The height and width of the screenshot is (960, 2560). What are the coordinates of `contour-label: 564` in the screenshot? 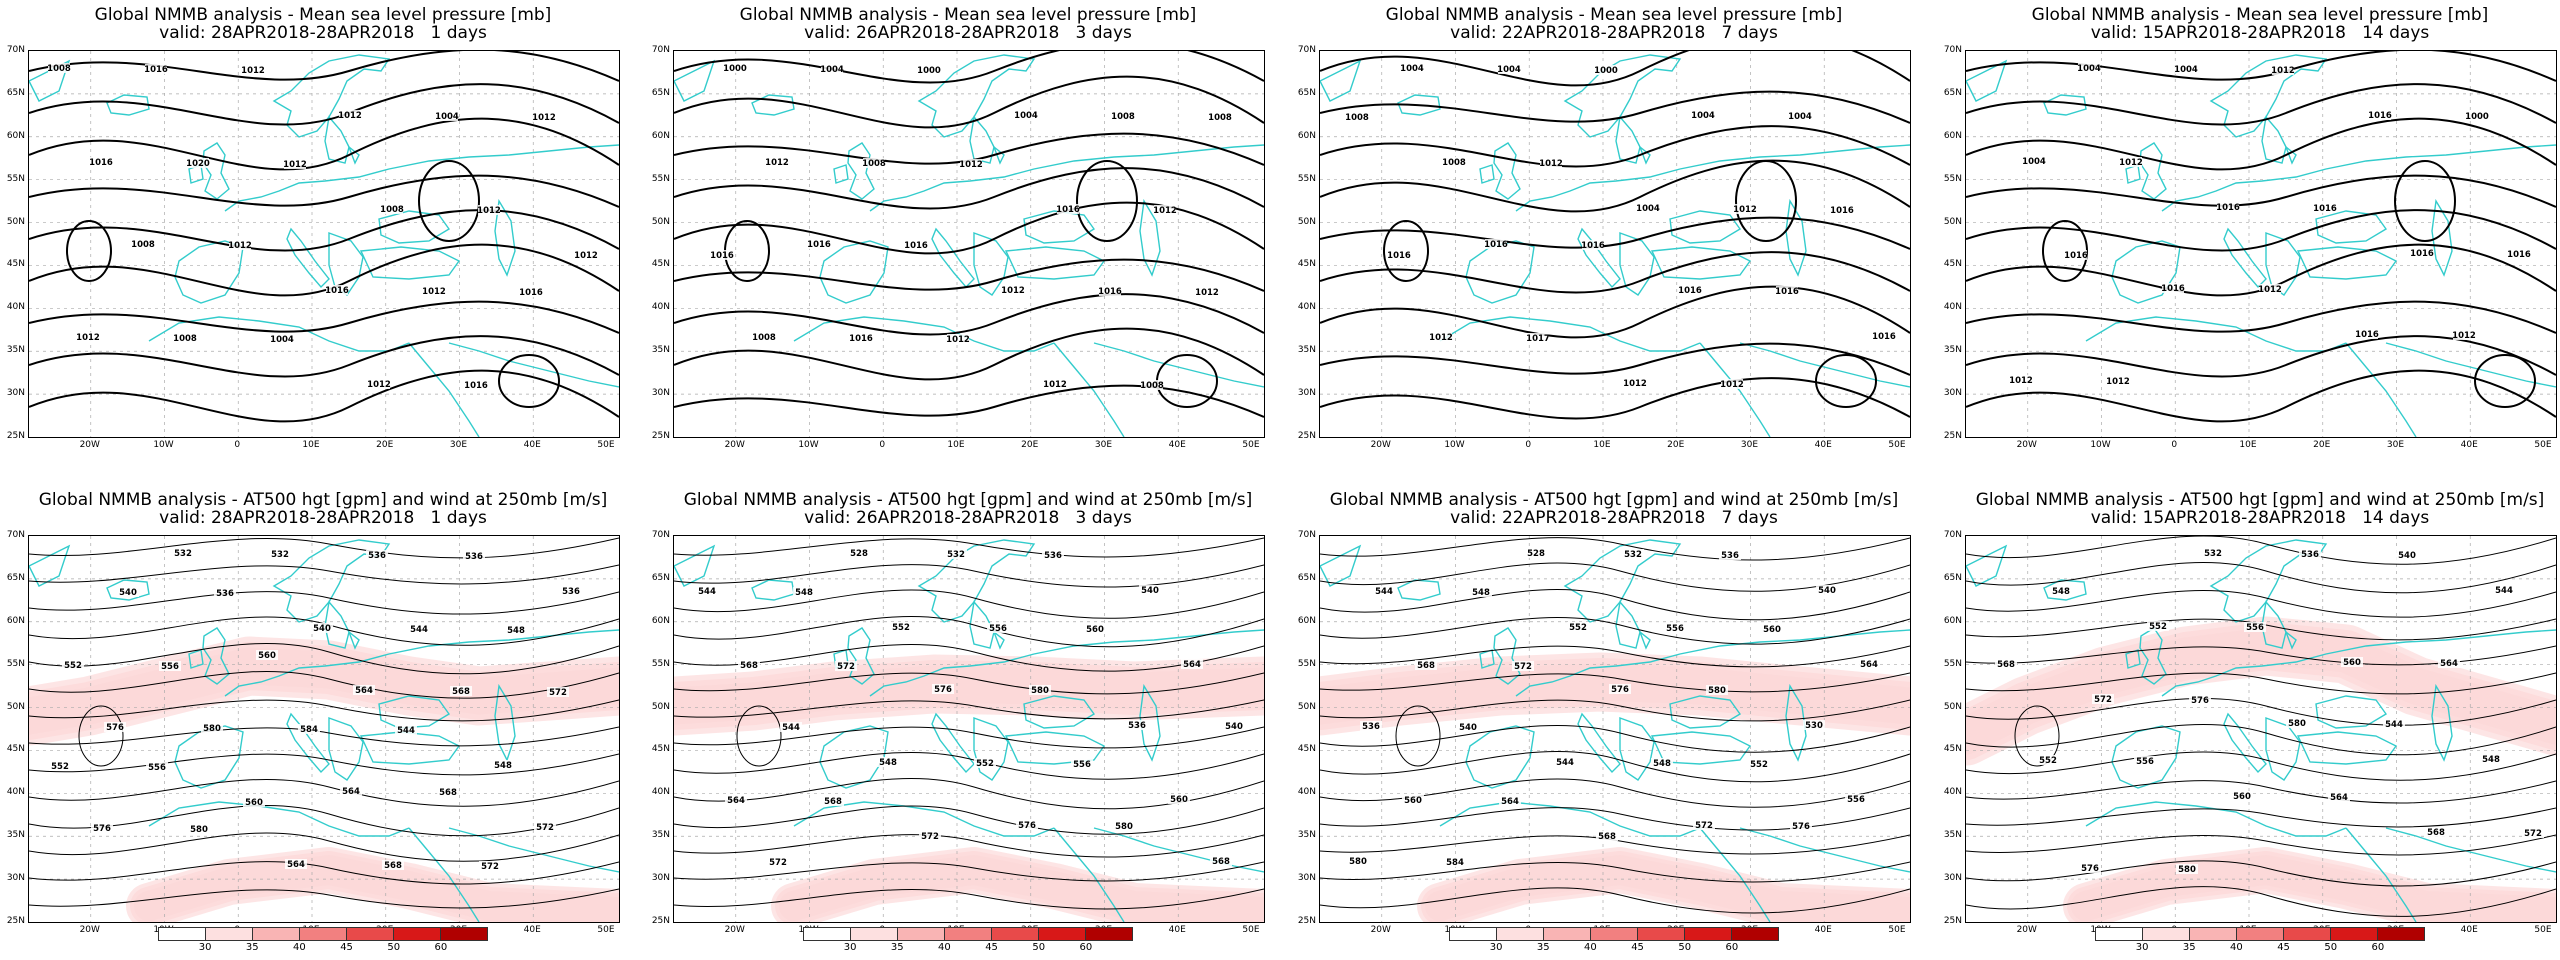 It's located at (2339, 798).